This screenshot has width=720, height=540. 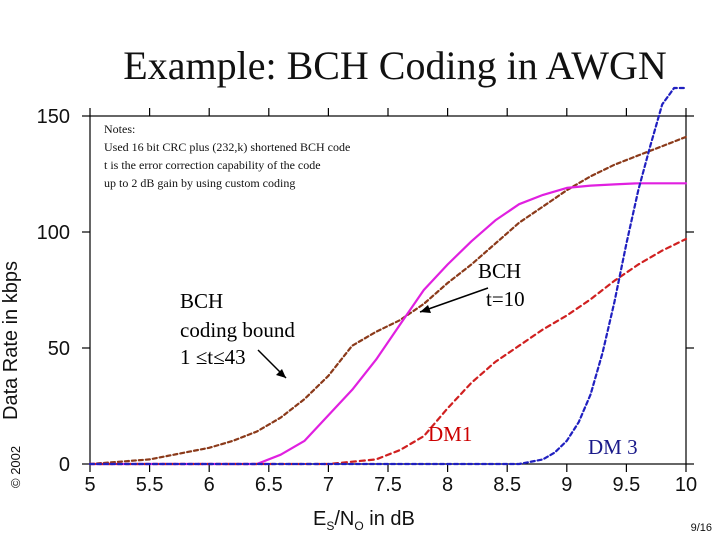 I want to click on page-number: 9/16, so click(x=701, y=528).